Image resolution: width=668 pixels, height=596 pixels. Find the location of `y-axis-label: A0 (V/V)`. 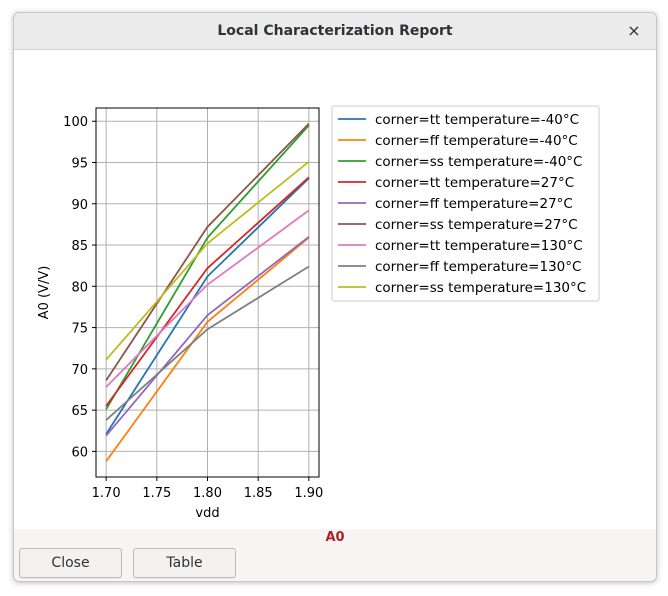

y-axis-label: A0 (V/V) is located at coordinates (44, 293).